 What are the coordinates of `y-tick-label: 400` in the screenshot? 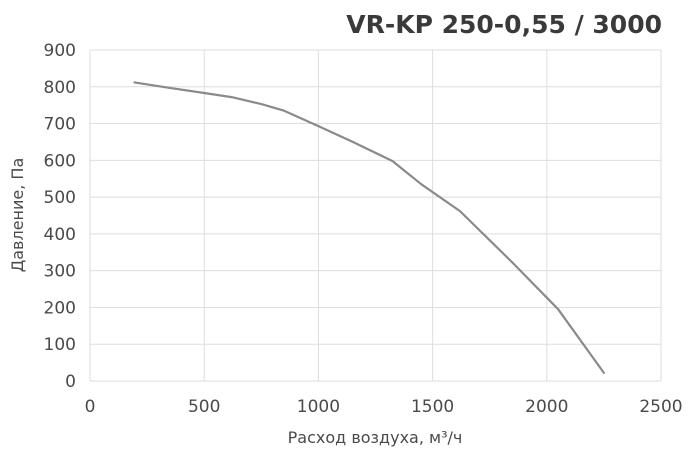 It's located at (60, 235).